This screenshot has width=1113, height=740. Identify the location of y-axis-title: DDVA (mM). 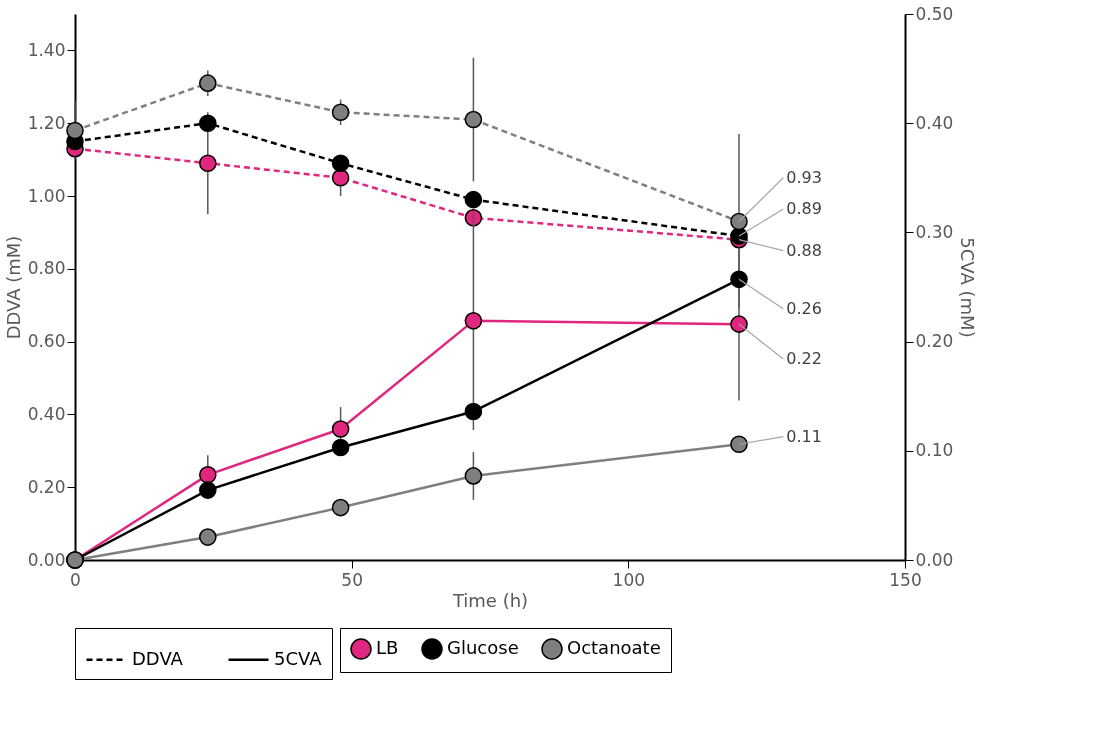
(13, 287).